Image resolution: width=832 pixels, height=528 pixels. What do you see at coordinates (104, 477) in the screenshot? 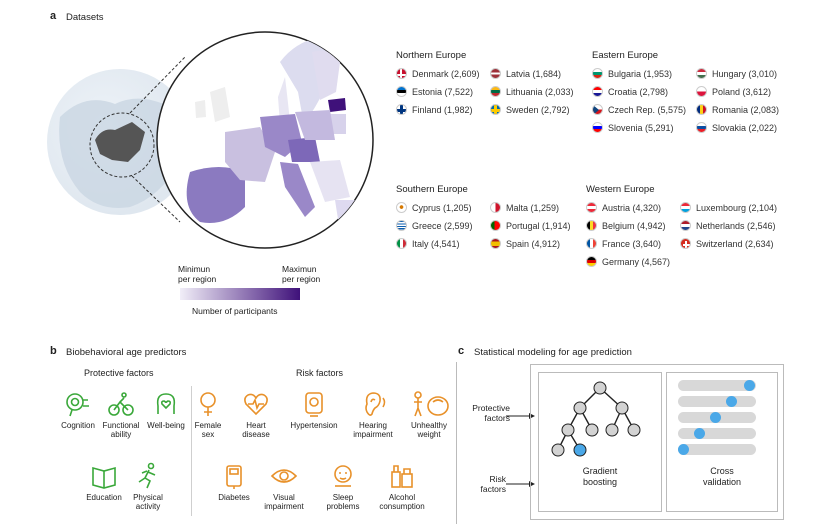
I see `book-icon` at bounding box center [104, 477].